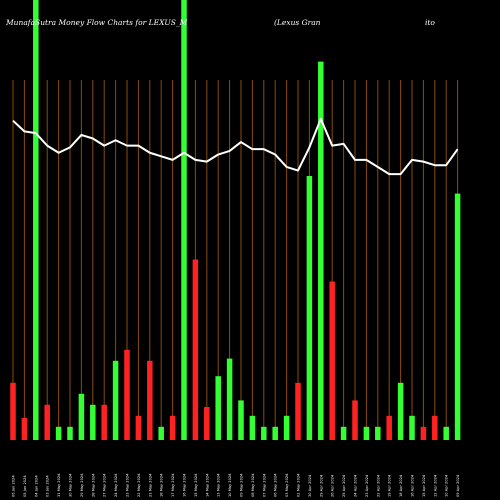  Describe the element at coordinates (447, 485) in the screenshot. I see `x-tick-label: 10 Apr 2024` at that location.